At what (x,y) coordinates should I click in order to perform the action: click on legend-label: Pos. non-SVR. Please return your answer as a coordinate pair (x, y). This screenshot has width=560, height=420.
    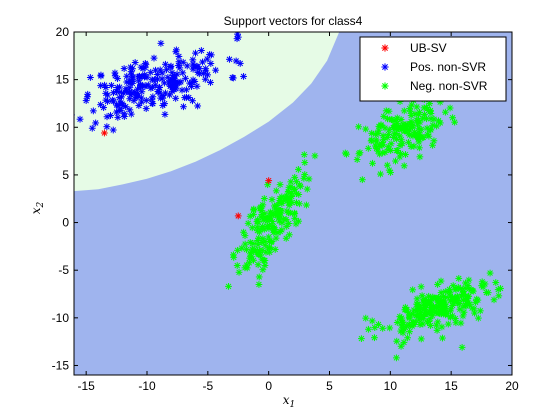
    Looking at the image, I should click on (448, 67).